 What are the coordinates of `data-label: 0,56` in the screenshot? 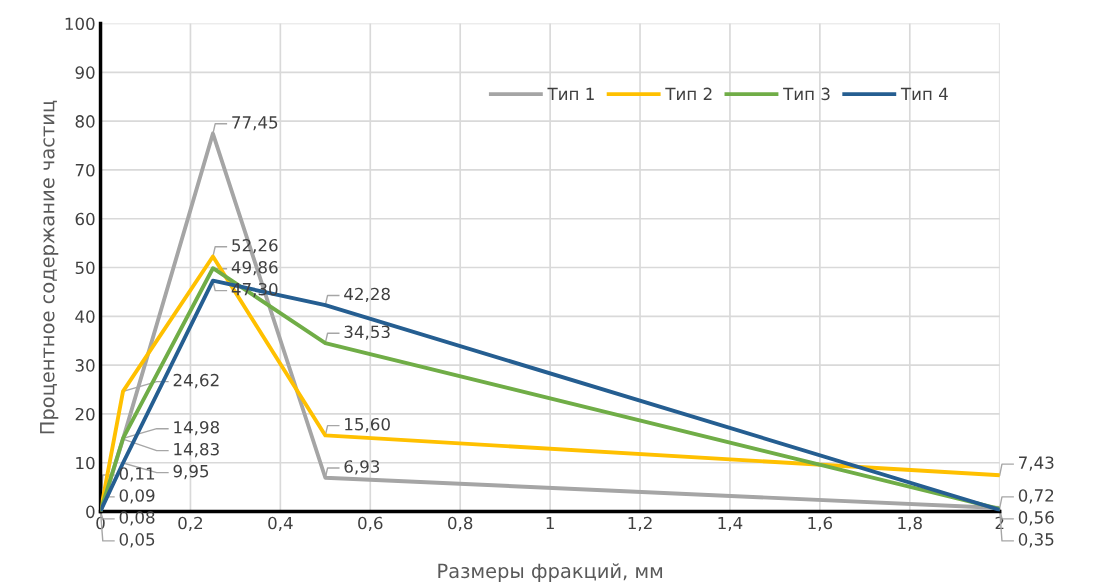 It's located at (1036, 518).